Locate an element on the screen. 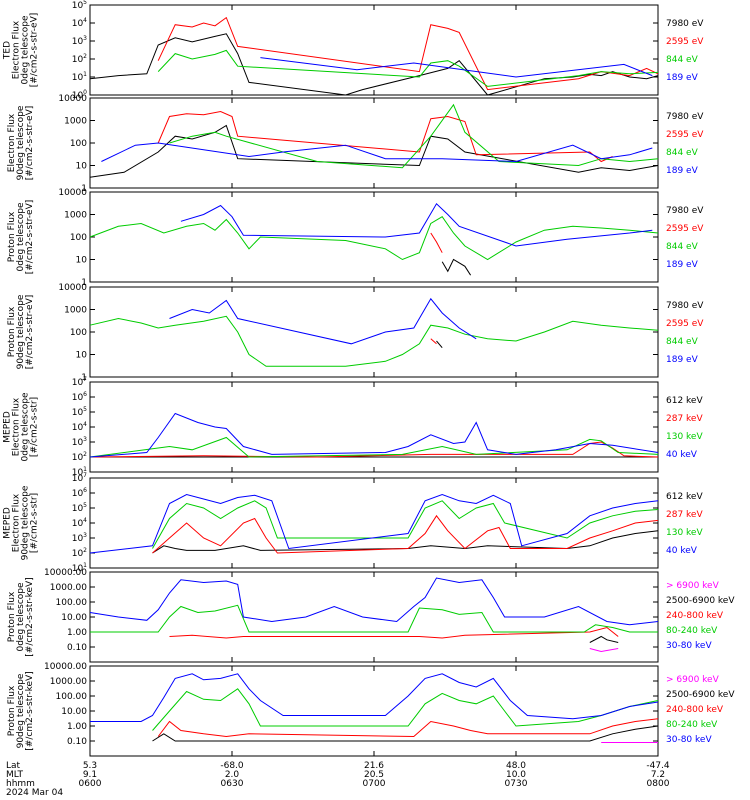 This screenshot has width=750, height=800. y-axis-label-line: MEPED is located at coordinates (8, 523).